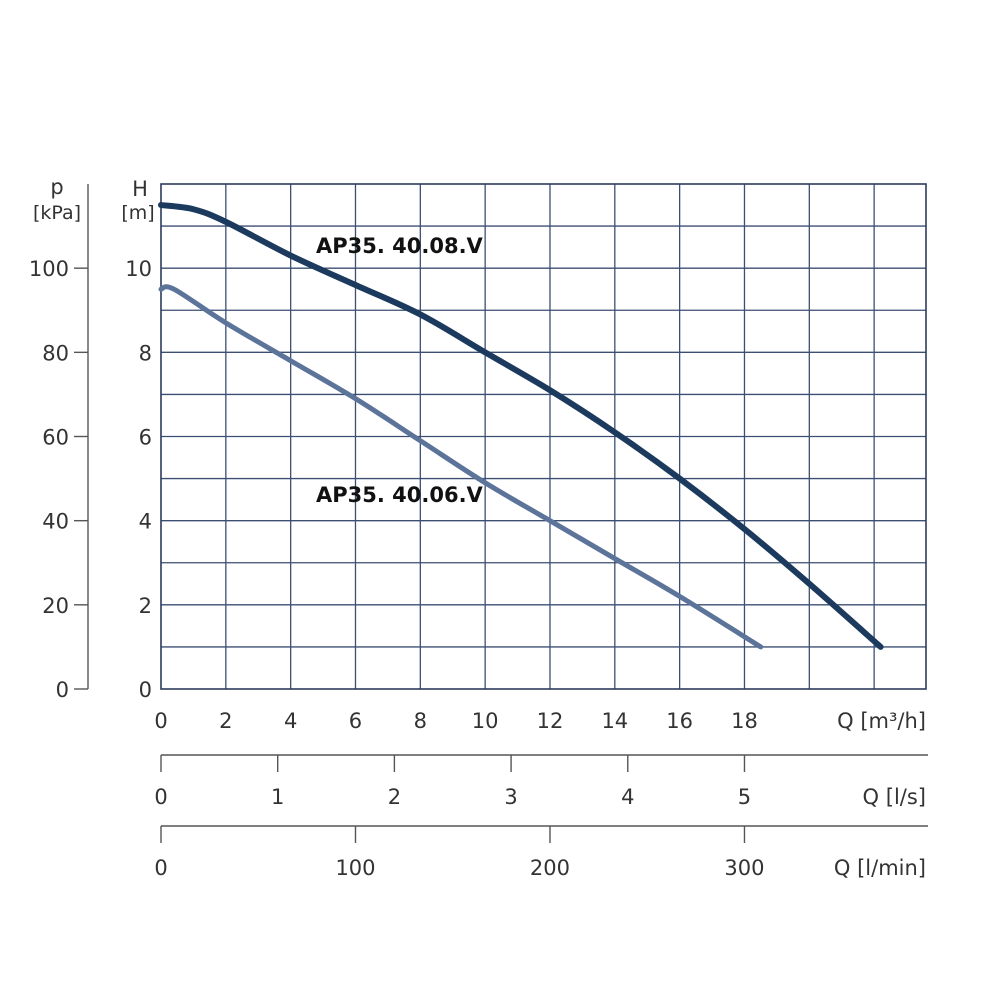  I want to click on q-secondary-axis-tick-label: 2, so click(394, 797).